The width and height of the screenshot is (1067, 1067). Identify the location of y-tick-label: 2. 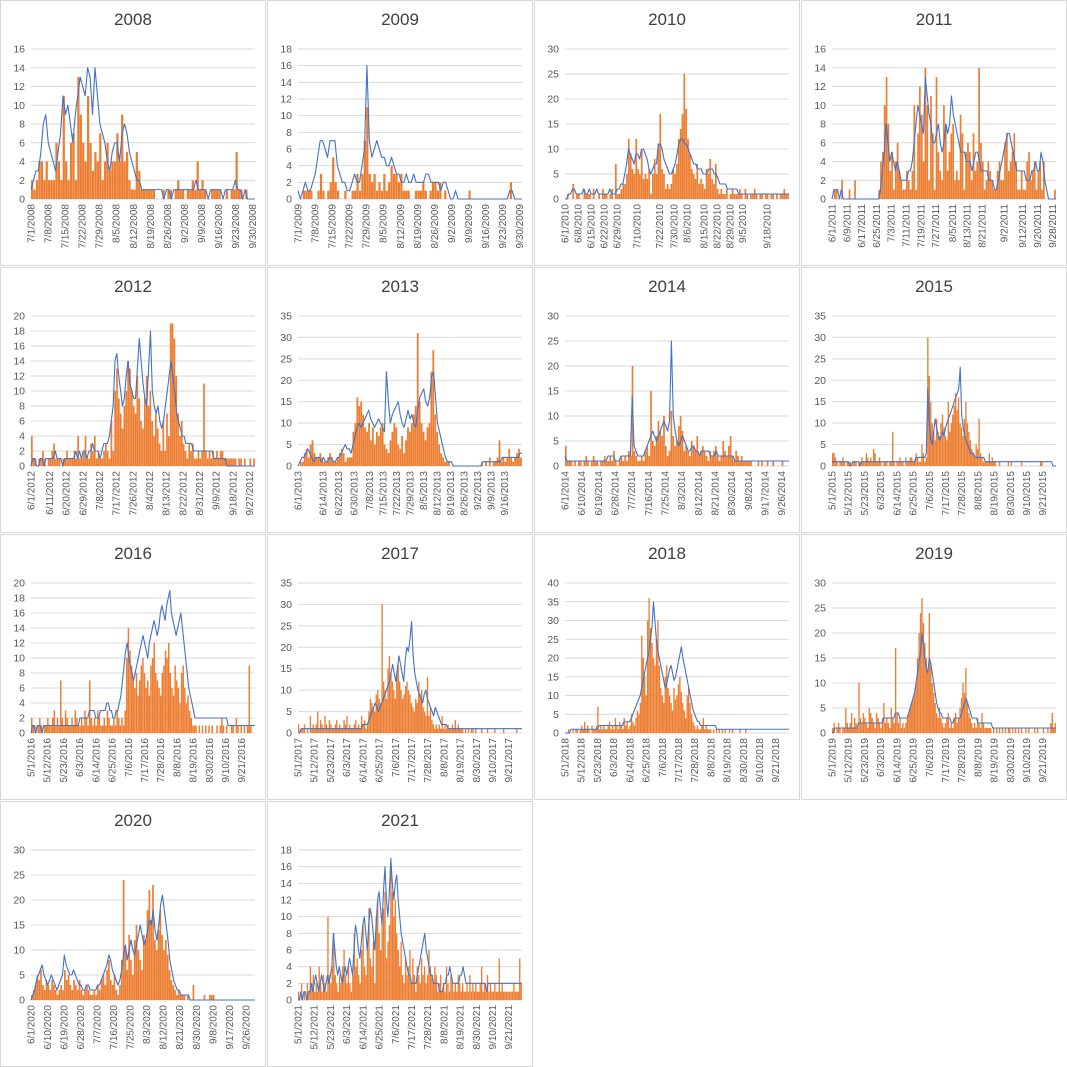
(289, 984).